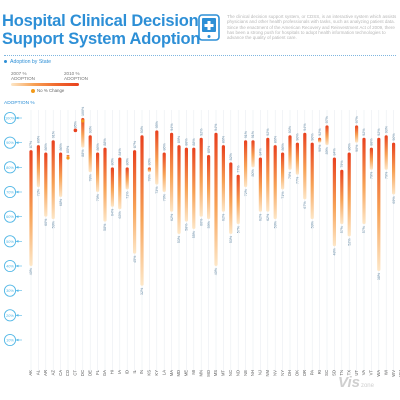 The image size is (400, 400). Describe the element at coordinates (311, 372) in the screenshot. I see `state-label: PA` at that location.